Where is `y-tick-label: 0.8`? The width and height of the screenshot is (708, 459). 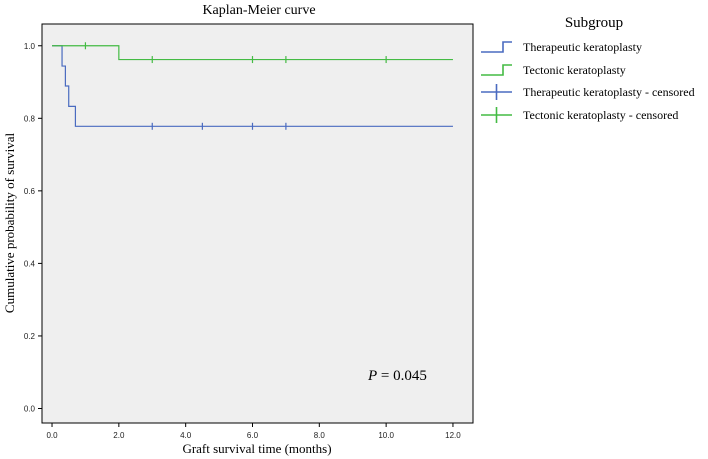 y-tick-label: 0.8 is located at coordinates (30, 118).